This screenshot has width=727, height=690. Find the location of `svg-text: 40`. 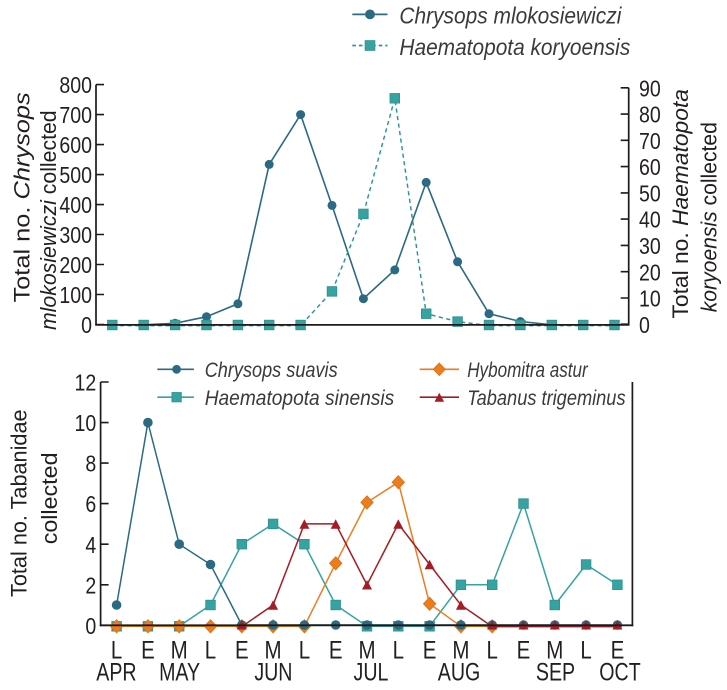

svg-text: 40 is located at coordinates (650, 220).